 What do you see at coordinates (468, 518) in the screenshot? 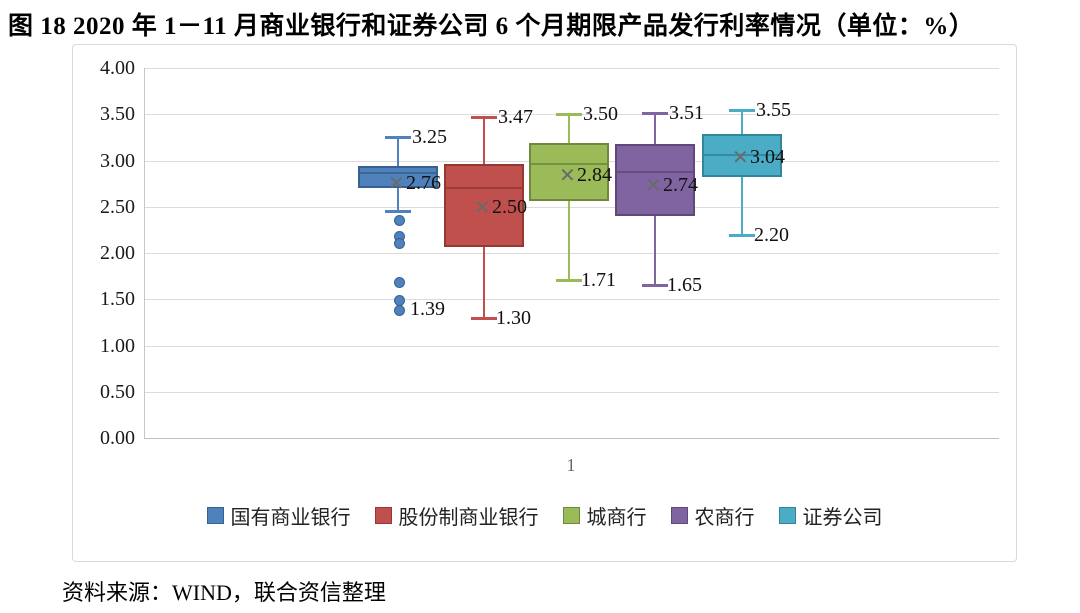
I see `legend-label: 股份制商业银行` at bounding box center [468, 518].